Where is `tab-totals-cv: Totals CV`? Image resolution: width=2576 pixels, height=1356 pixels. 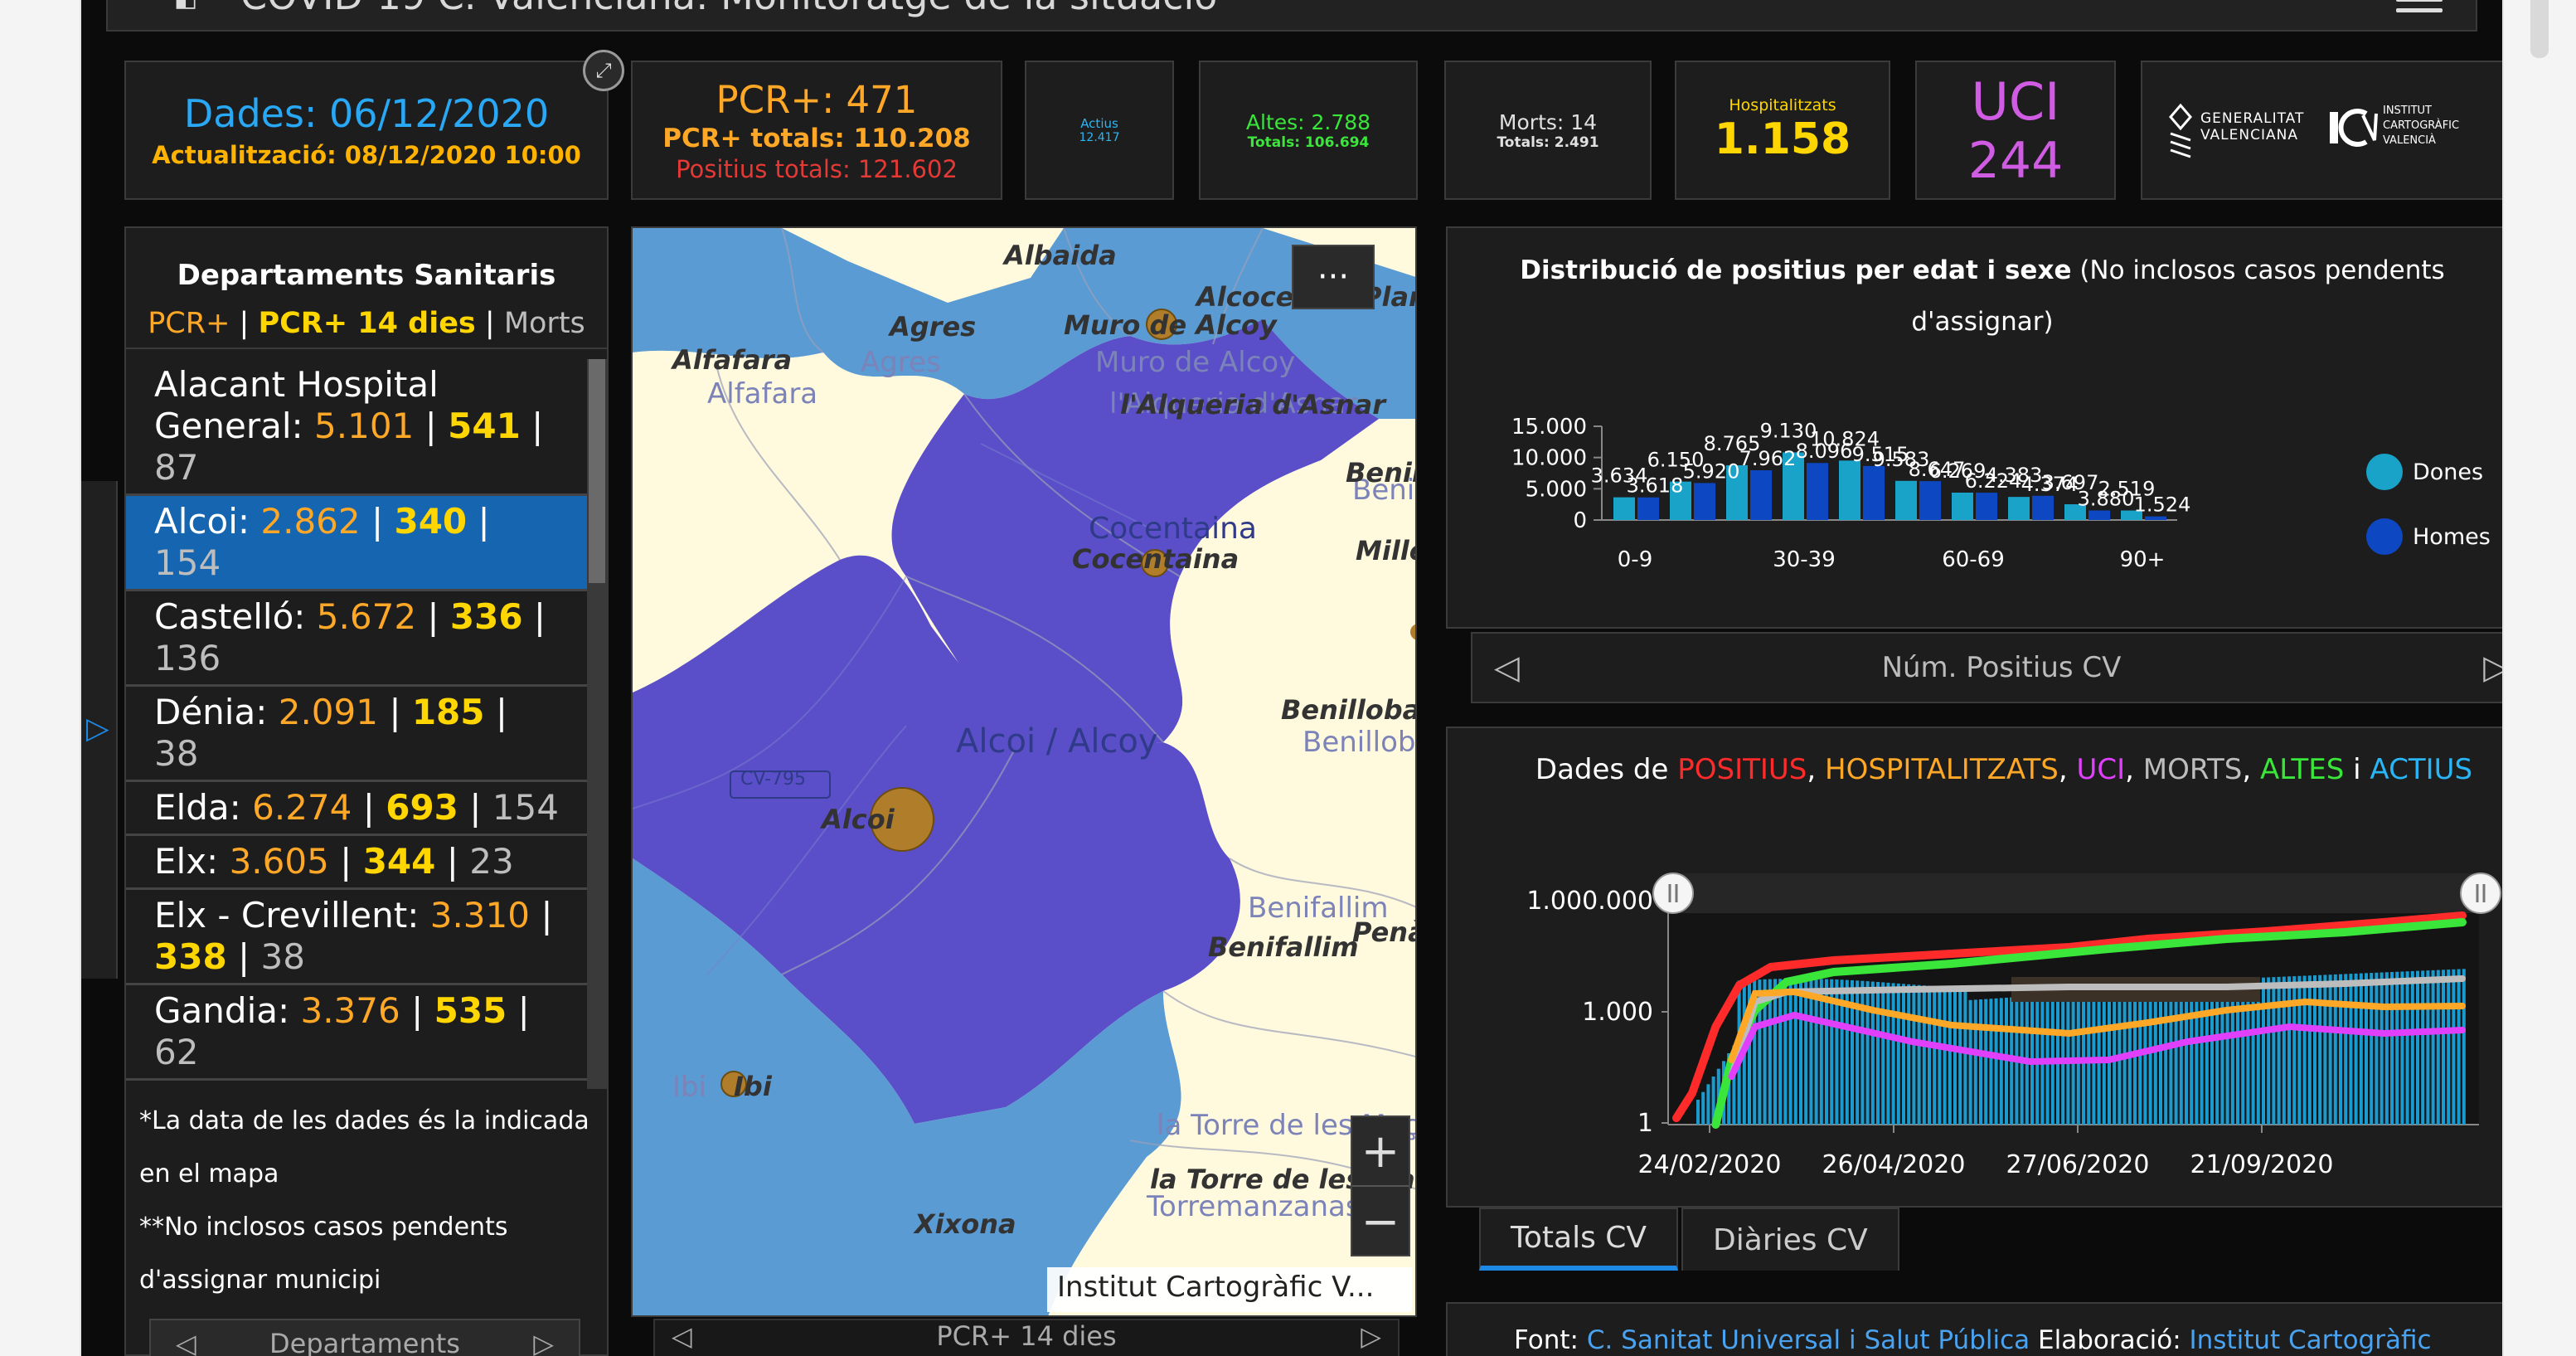
tab-totals-cv: Totals CV is located at coordinates (1579, 1239).